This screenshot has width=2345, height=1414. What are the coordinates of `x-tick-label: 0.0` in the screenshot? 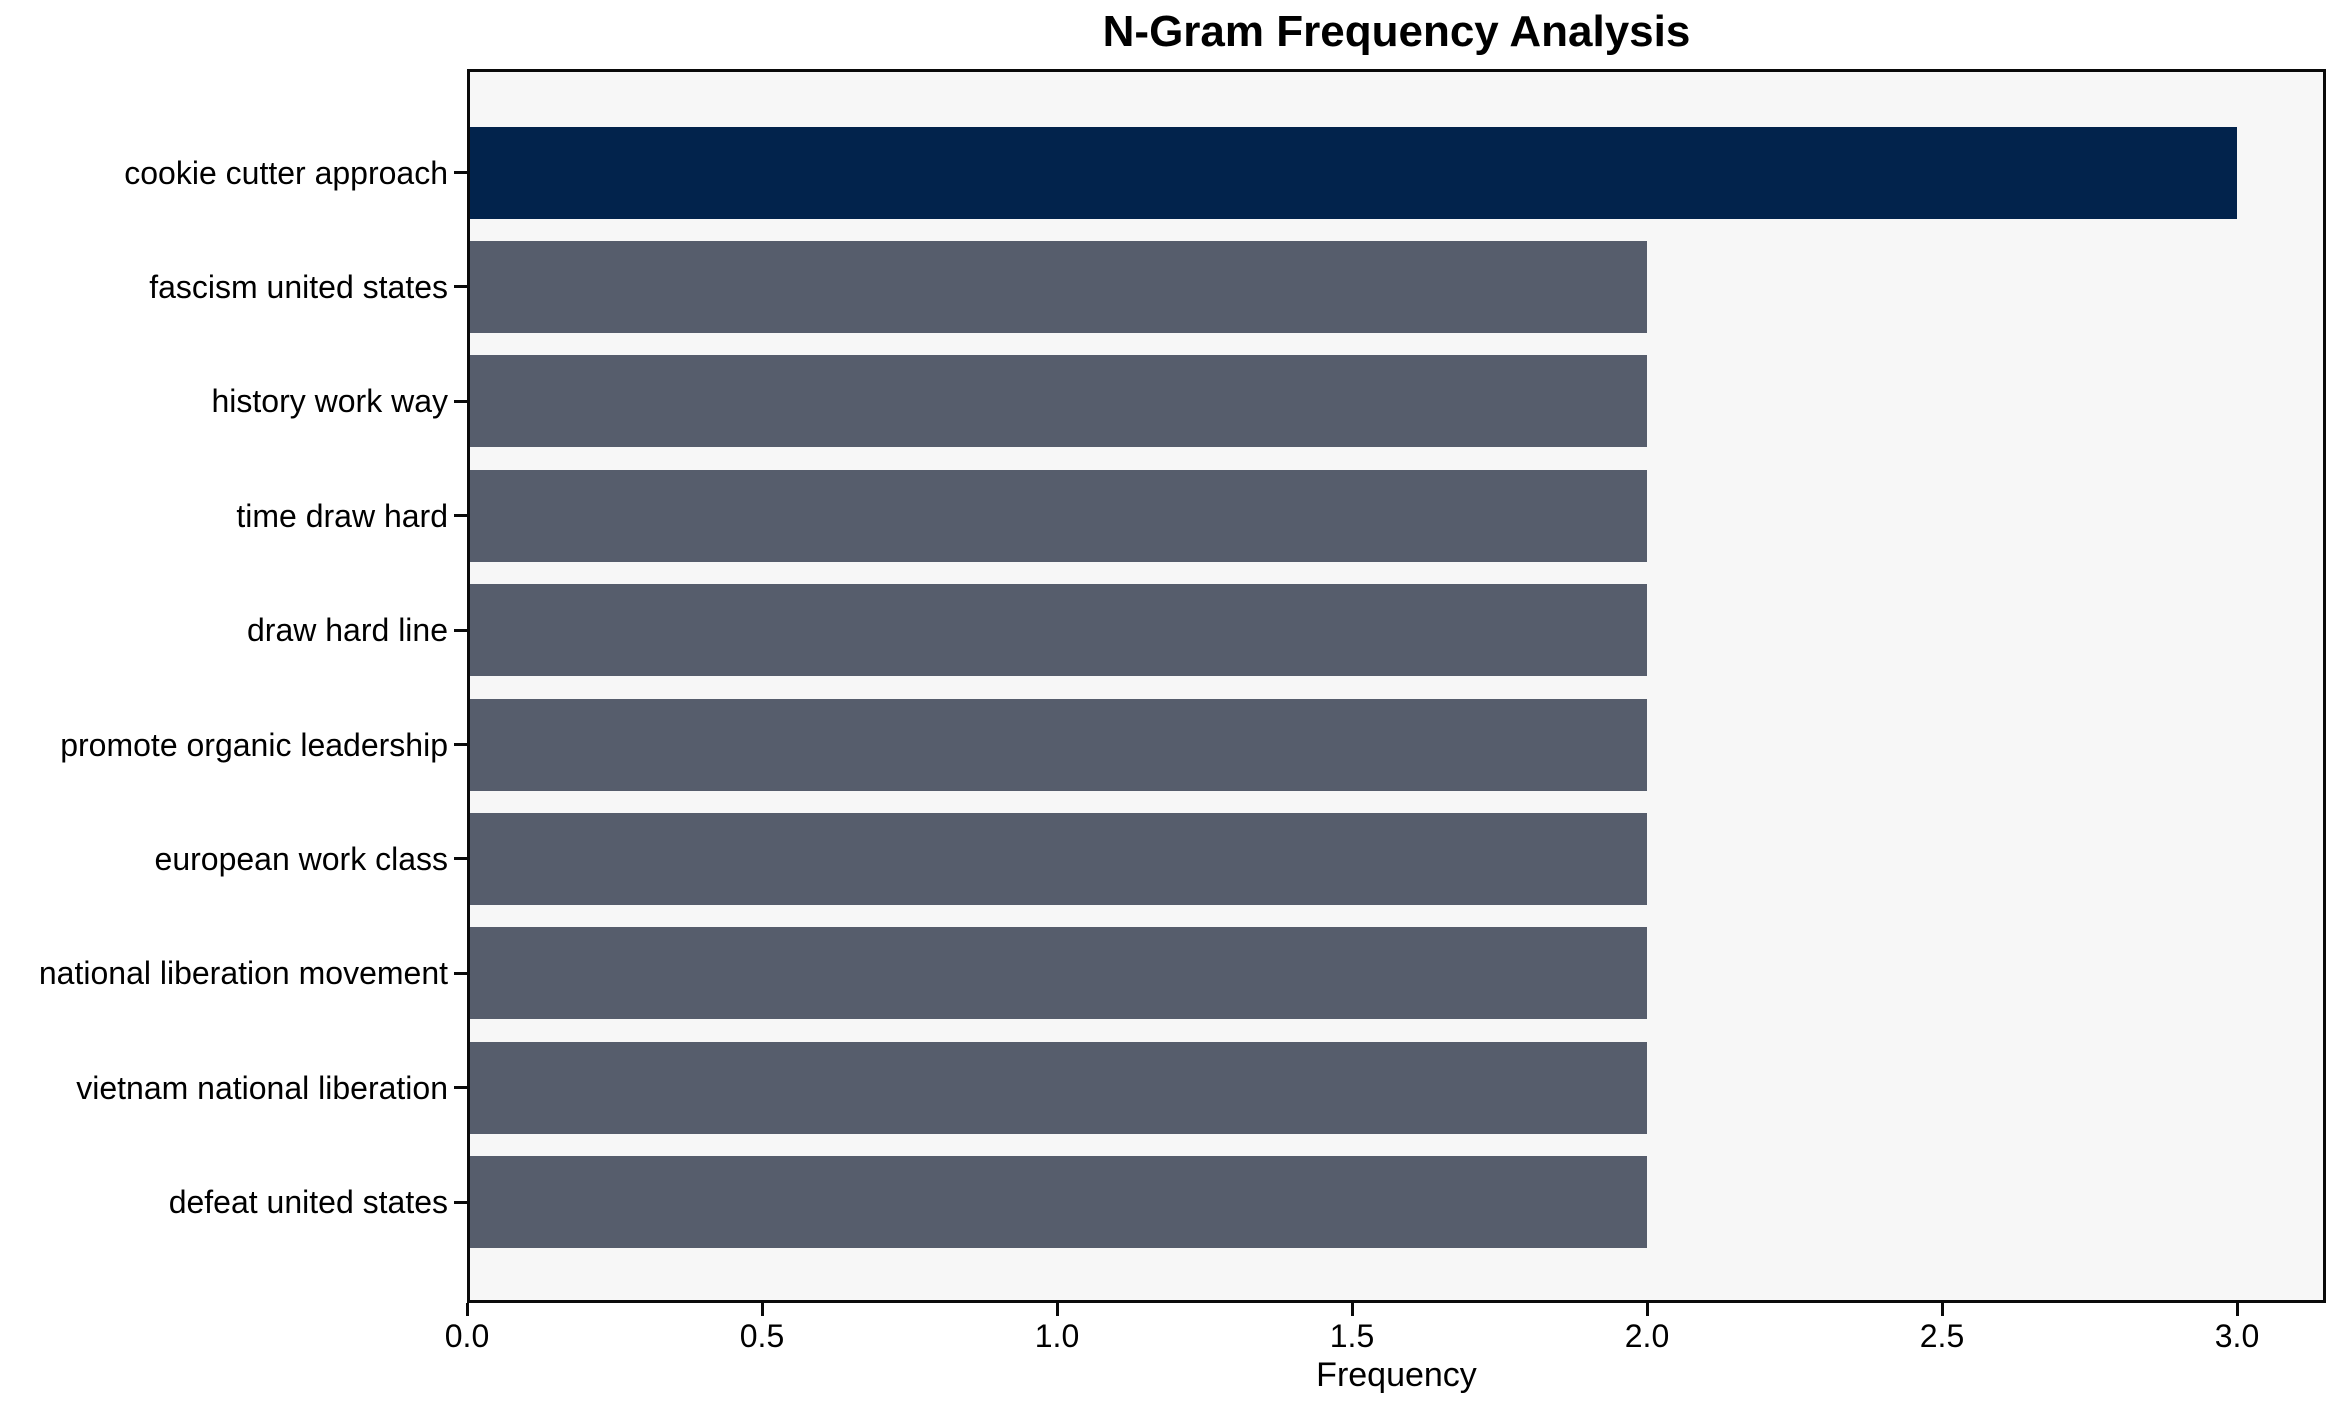 It's located at (467, 1336).